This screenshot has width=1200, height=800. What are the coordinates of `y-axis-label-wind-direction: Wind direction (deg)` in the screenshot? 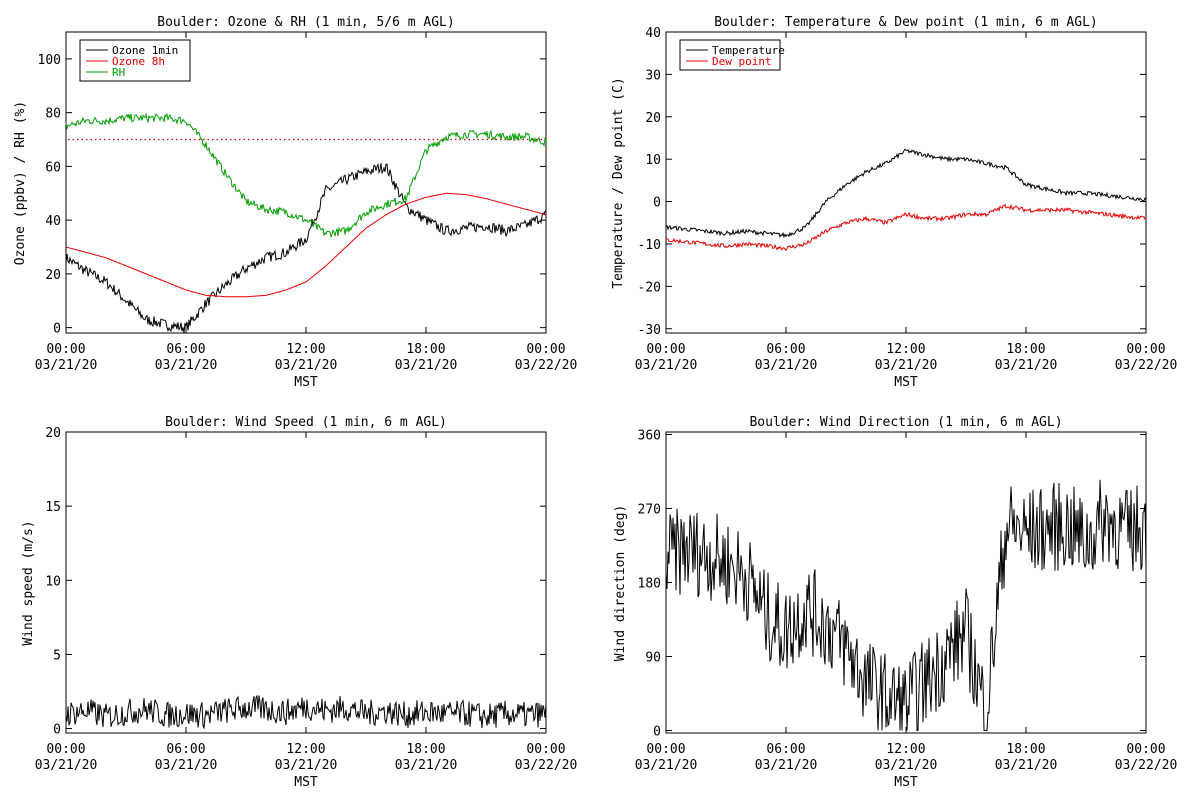 It's located at (620, 583).